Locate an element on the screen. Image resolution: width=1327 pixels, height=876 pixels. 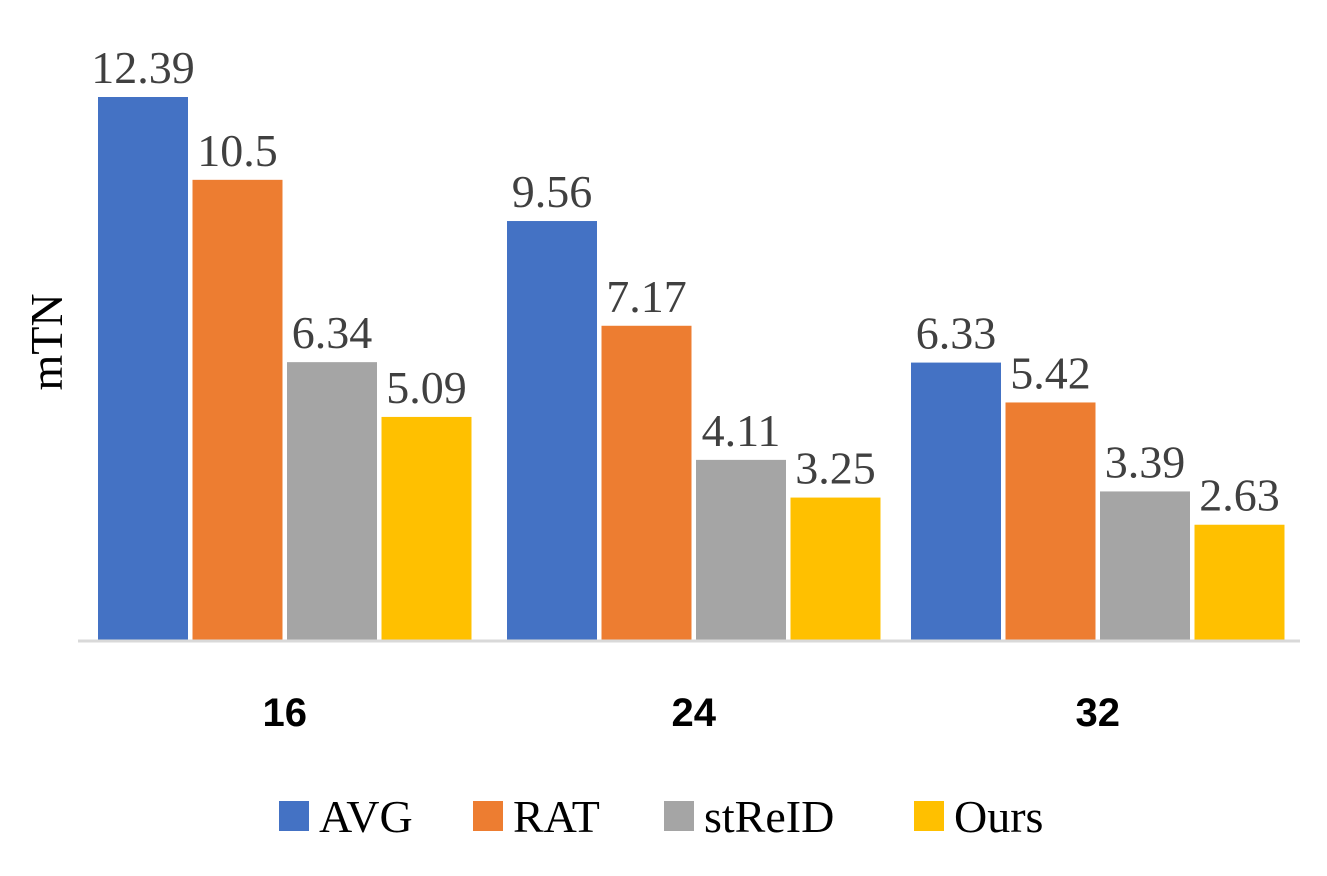
legend-label-avg: AVG is located at coordinates (366, 816).